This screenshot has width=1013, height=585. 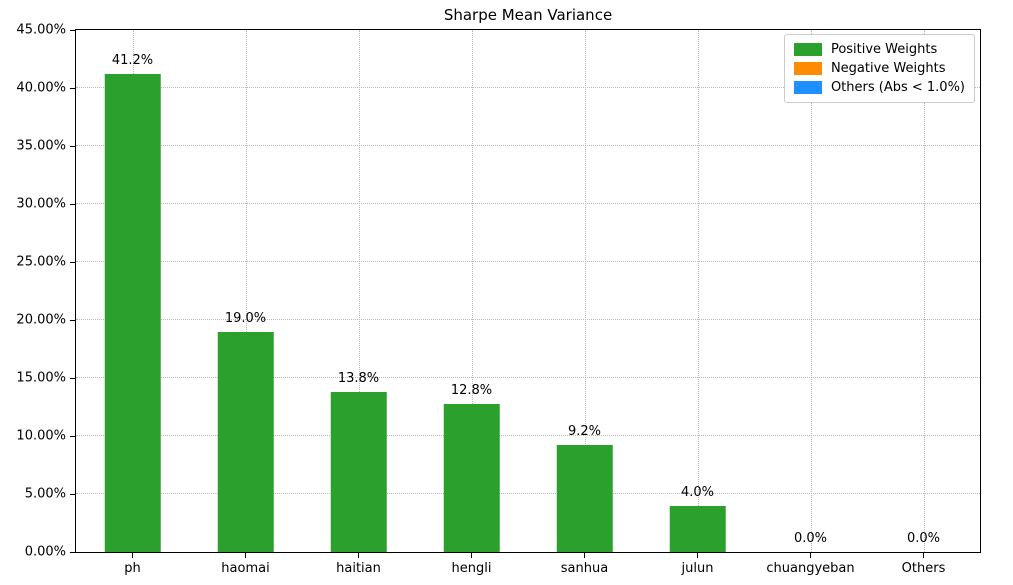 I want to click on legend-item: Positive Weights, so click(x=879, y=49).